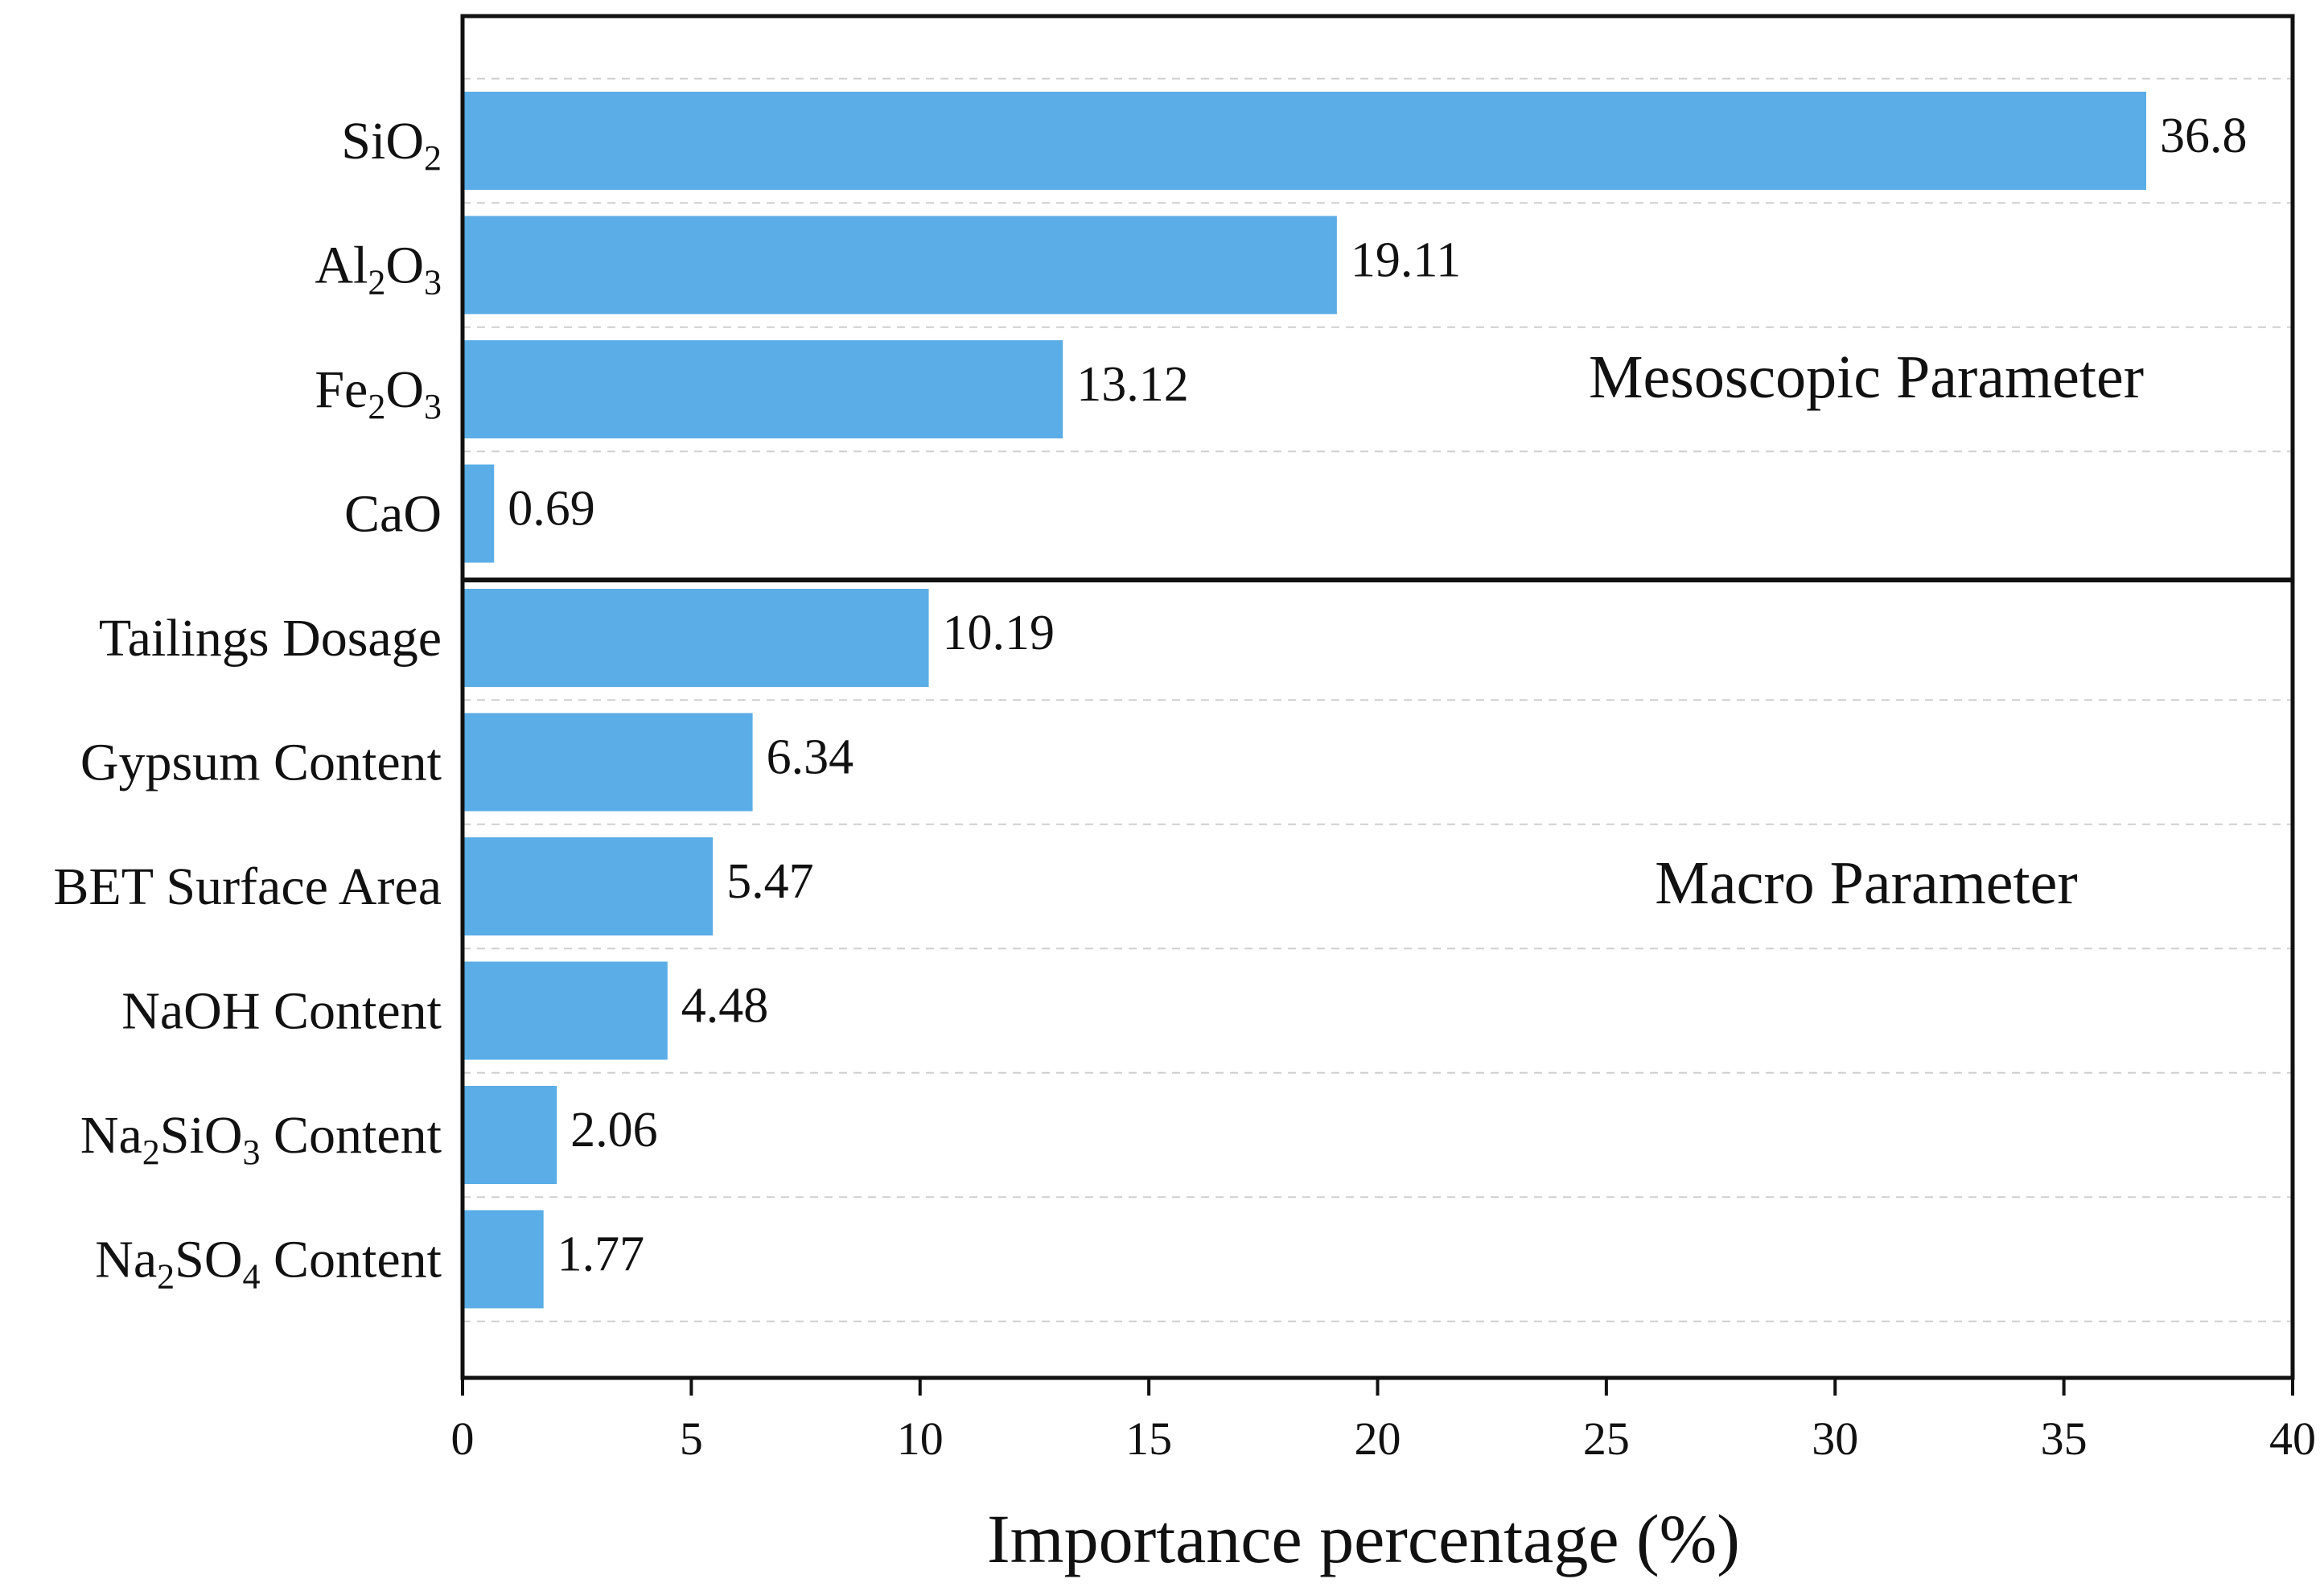 This screenshot has height=1587, width=2324. What do you see at coordinates (552, 509) in the screenshot?
I see `value-label-cao: 0.69` at bounding box center [552, 509].